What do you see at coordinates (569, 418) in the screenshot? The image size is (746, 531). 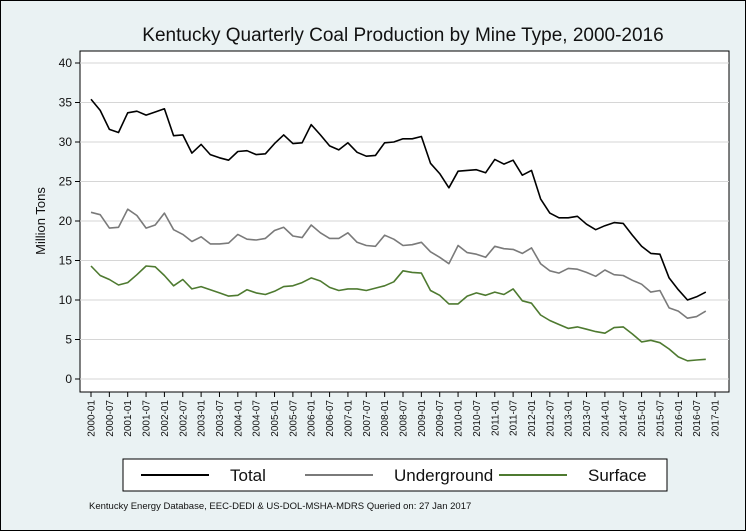 I see `x-tick-label: 2013-01` at bounding box center [569, 418].